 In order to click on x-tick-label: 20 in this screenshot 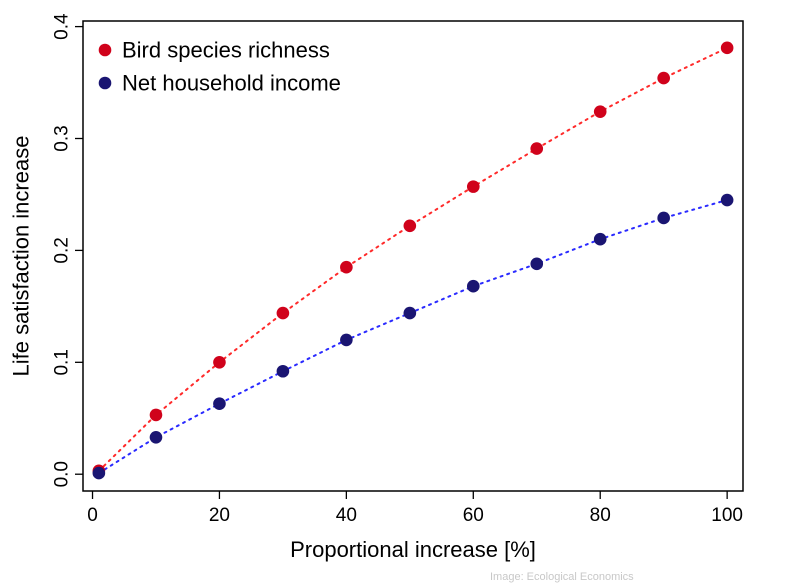, I will do `click(219, 515)`.